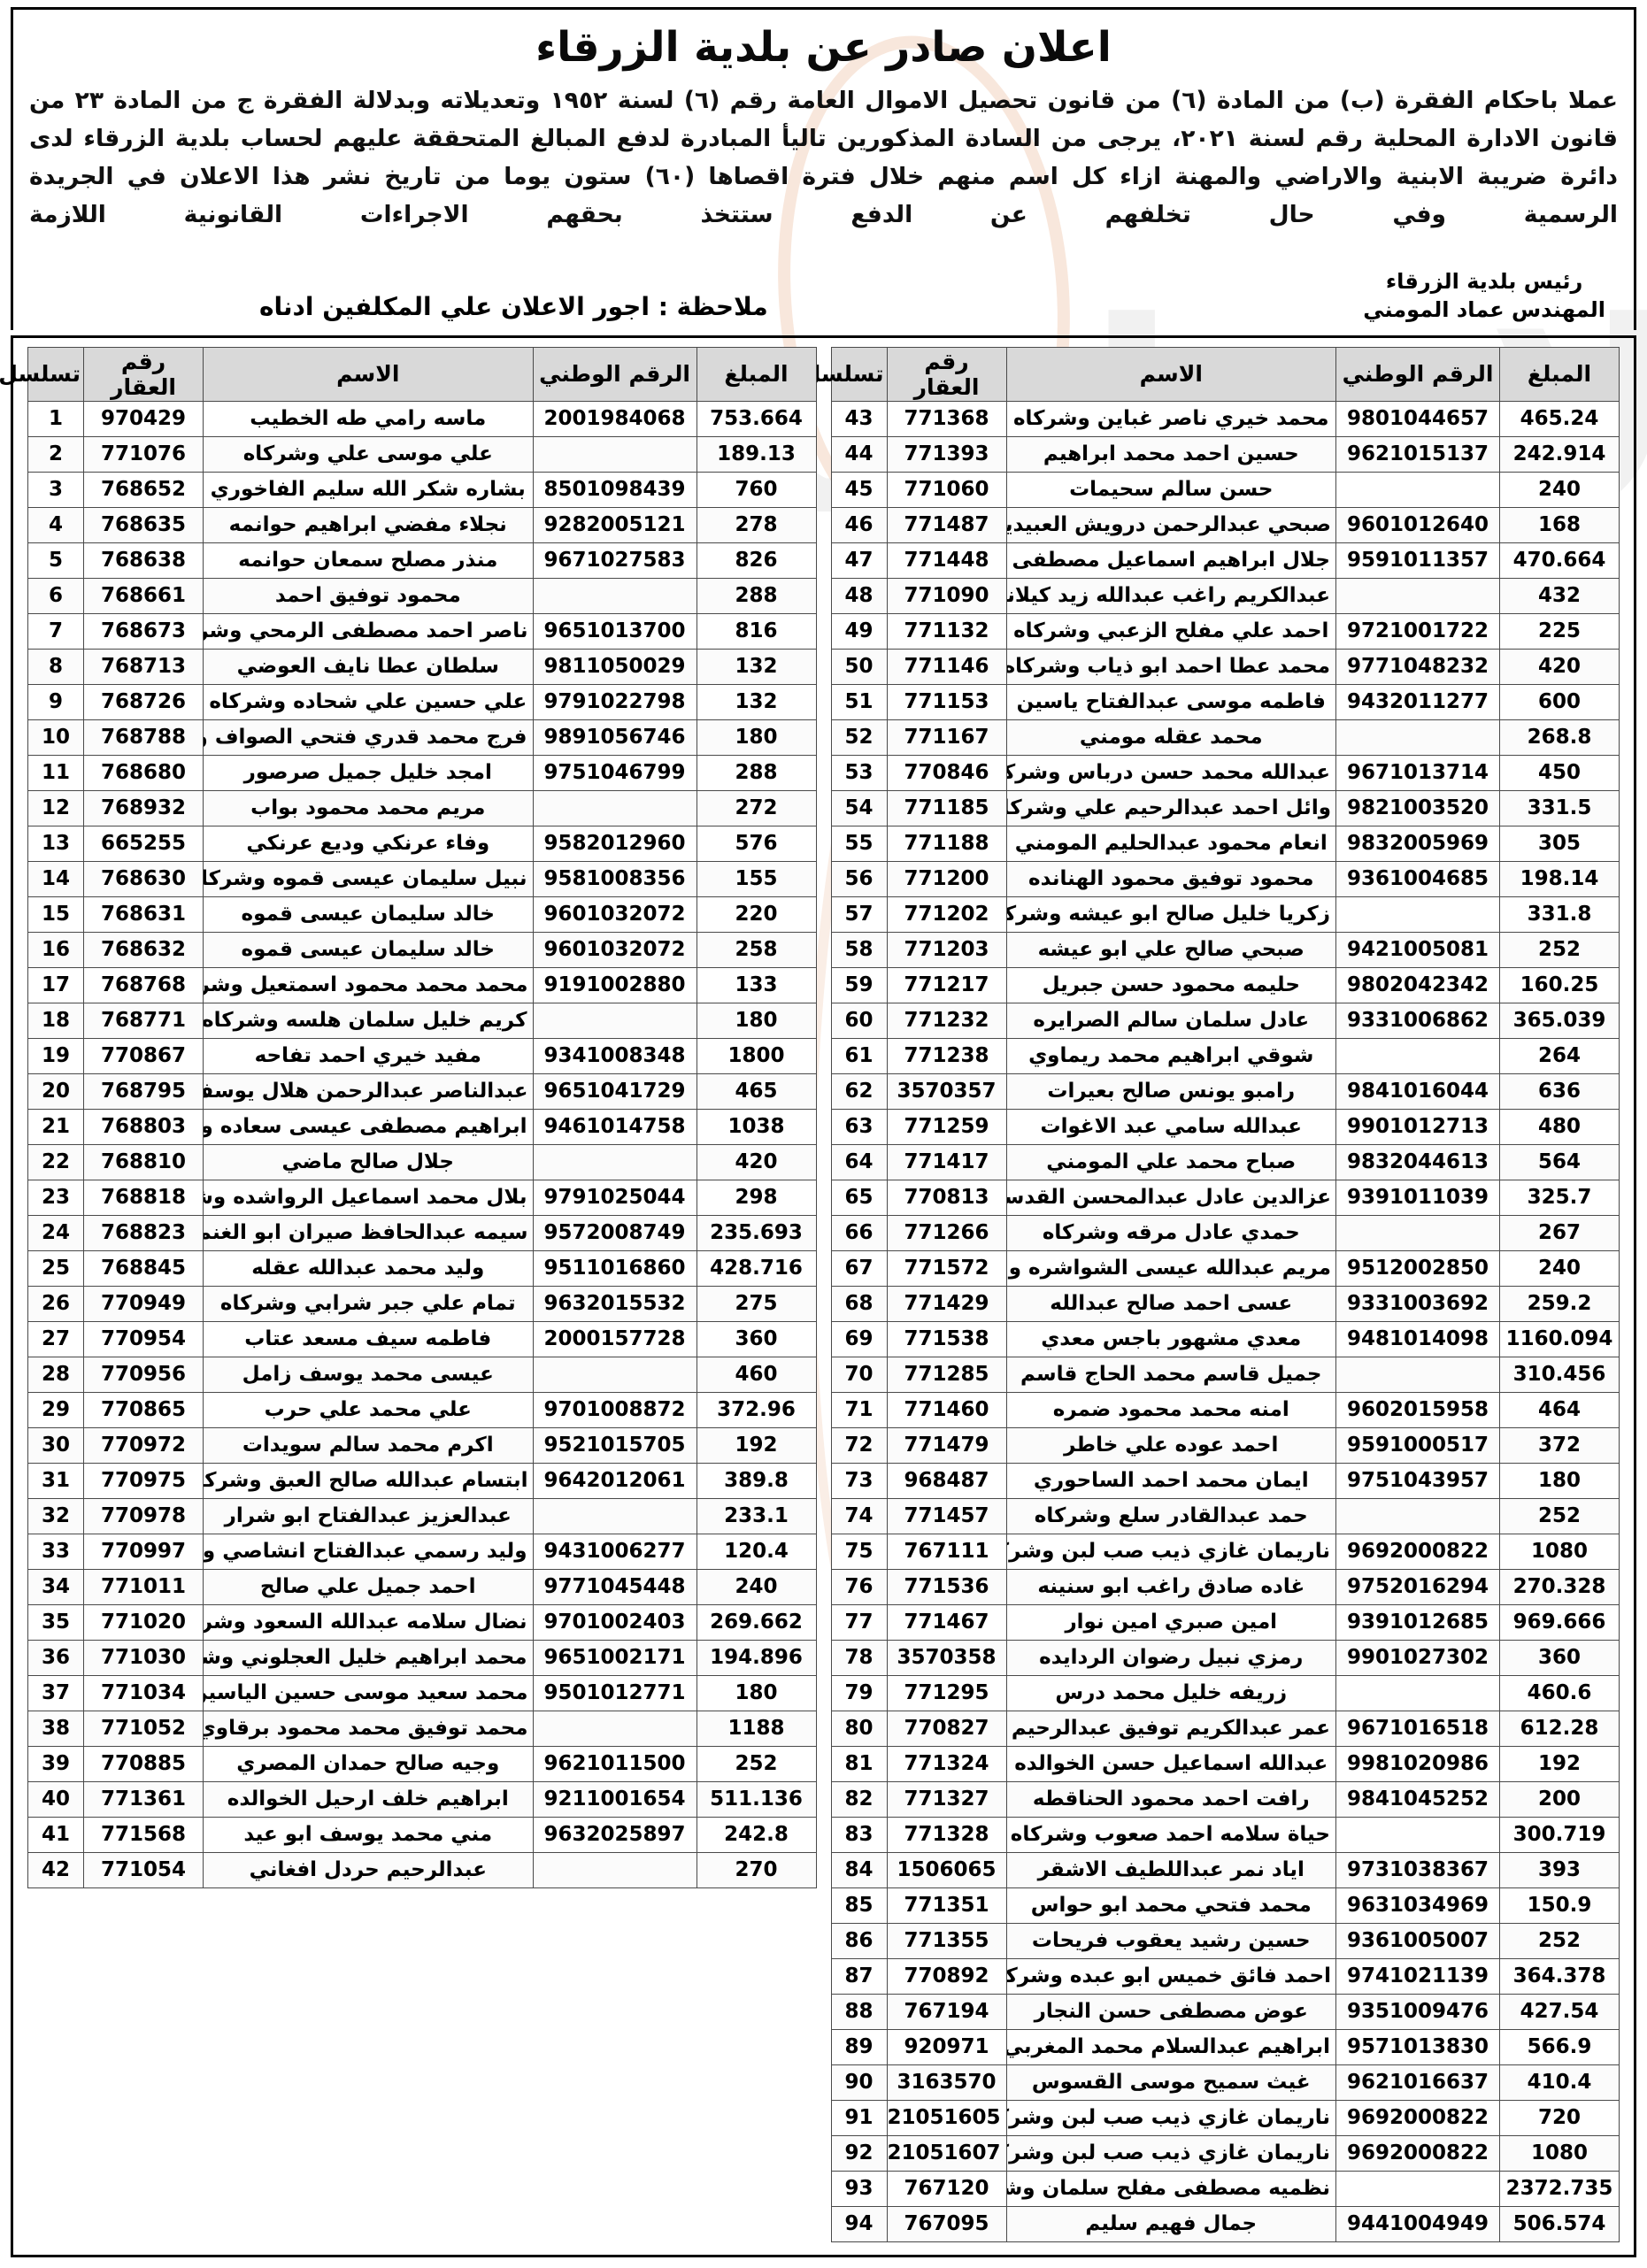  I want to click on cell-national-id: 9632025897, so click(614, 1834).